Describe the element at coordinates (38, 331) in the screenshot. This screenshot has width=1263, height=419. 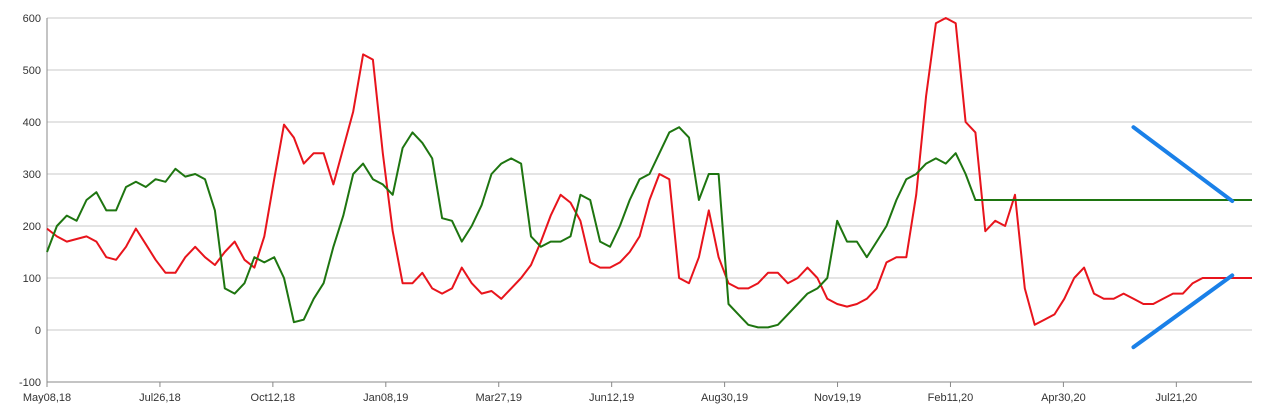
I see `y-tick-label: 0` at that location.